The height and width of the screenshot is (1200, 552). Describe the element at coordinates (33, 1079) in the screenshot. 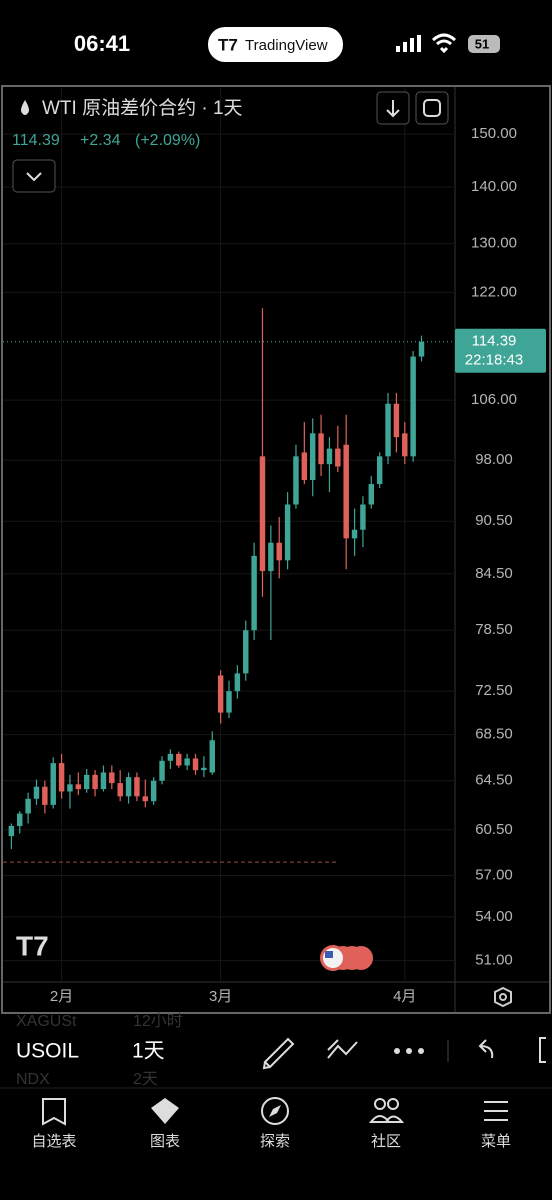

I see `ghost-symbol: NDX` at that location.